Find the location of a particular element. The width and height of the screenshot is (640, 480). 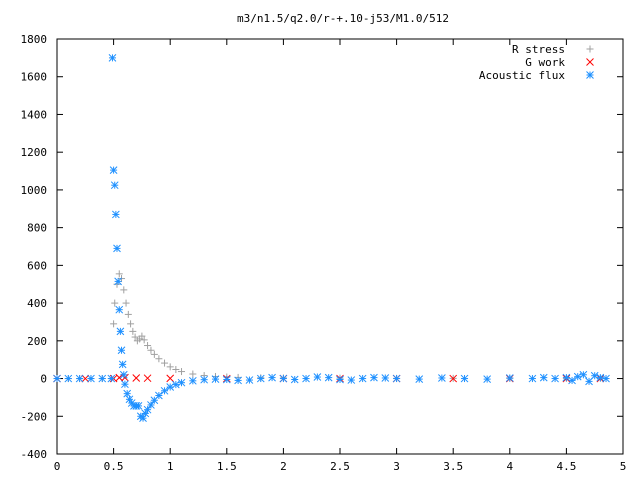

y-tick-label: -200 is located at coordinates (34, 416).